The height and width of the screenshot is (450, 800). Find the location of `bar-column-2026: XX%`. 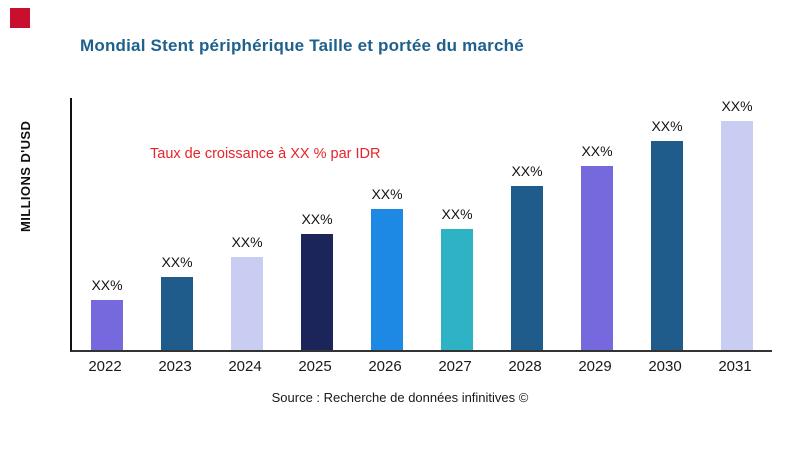

bar-column-2026: XX% is located at coordinates (387, 224).